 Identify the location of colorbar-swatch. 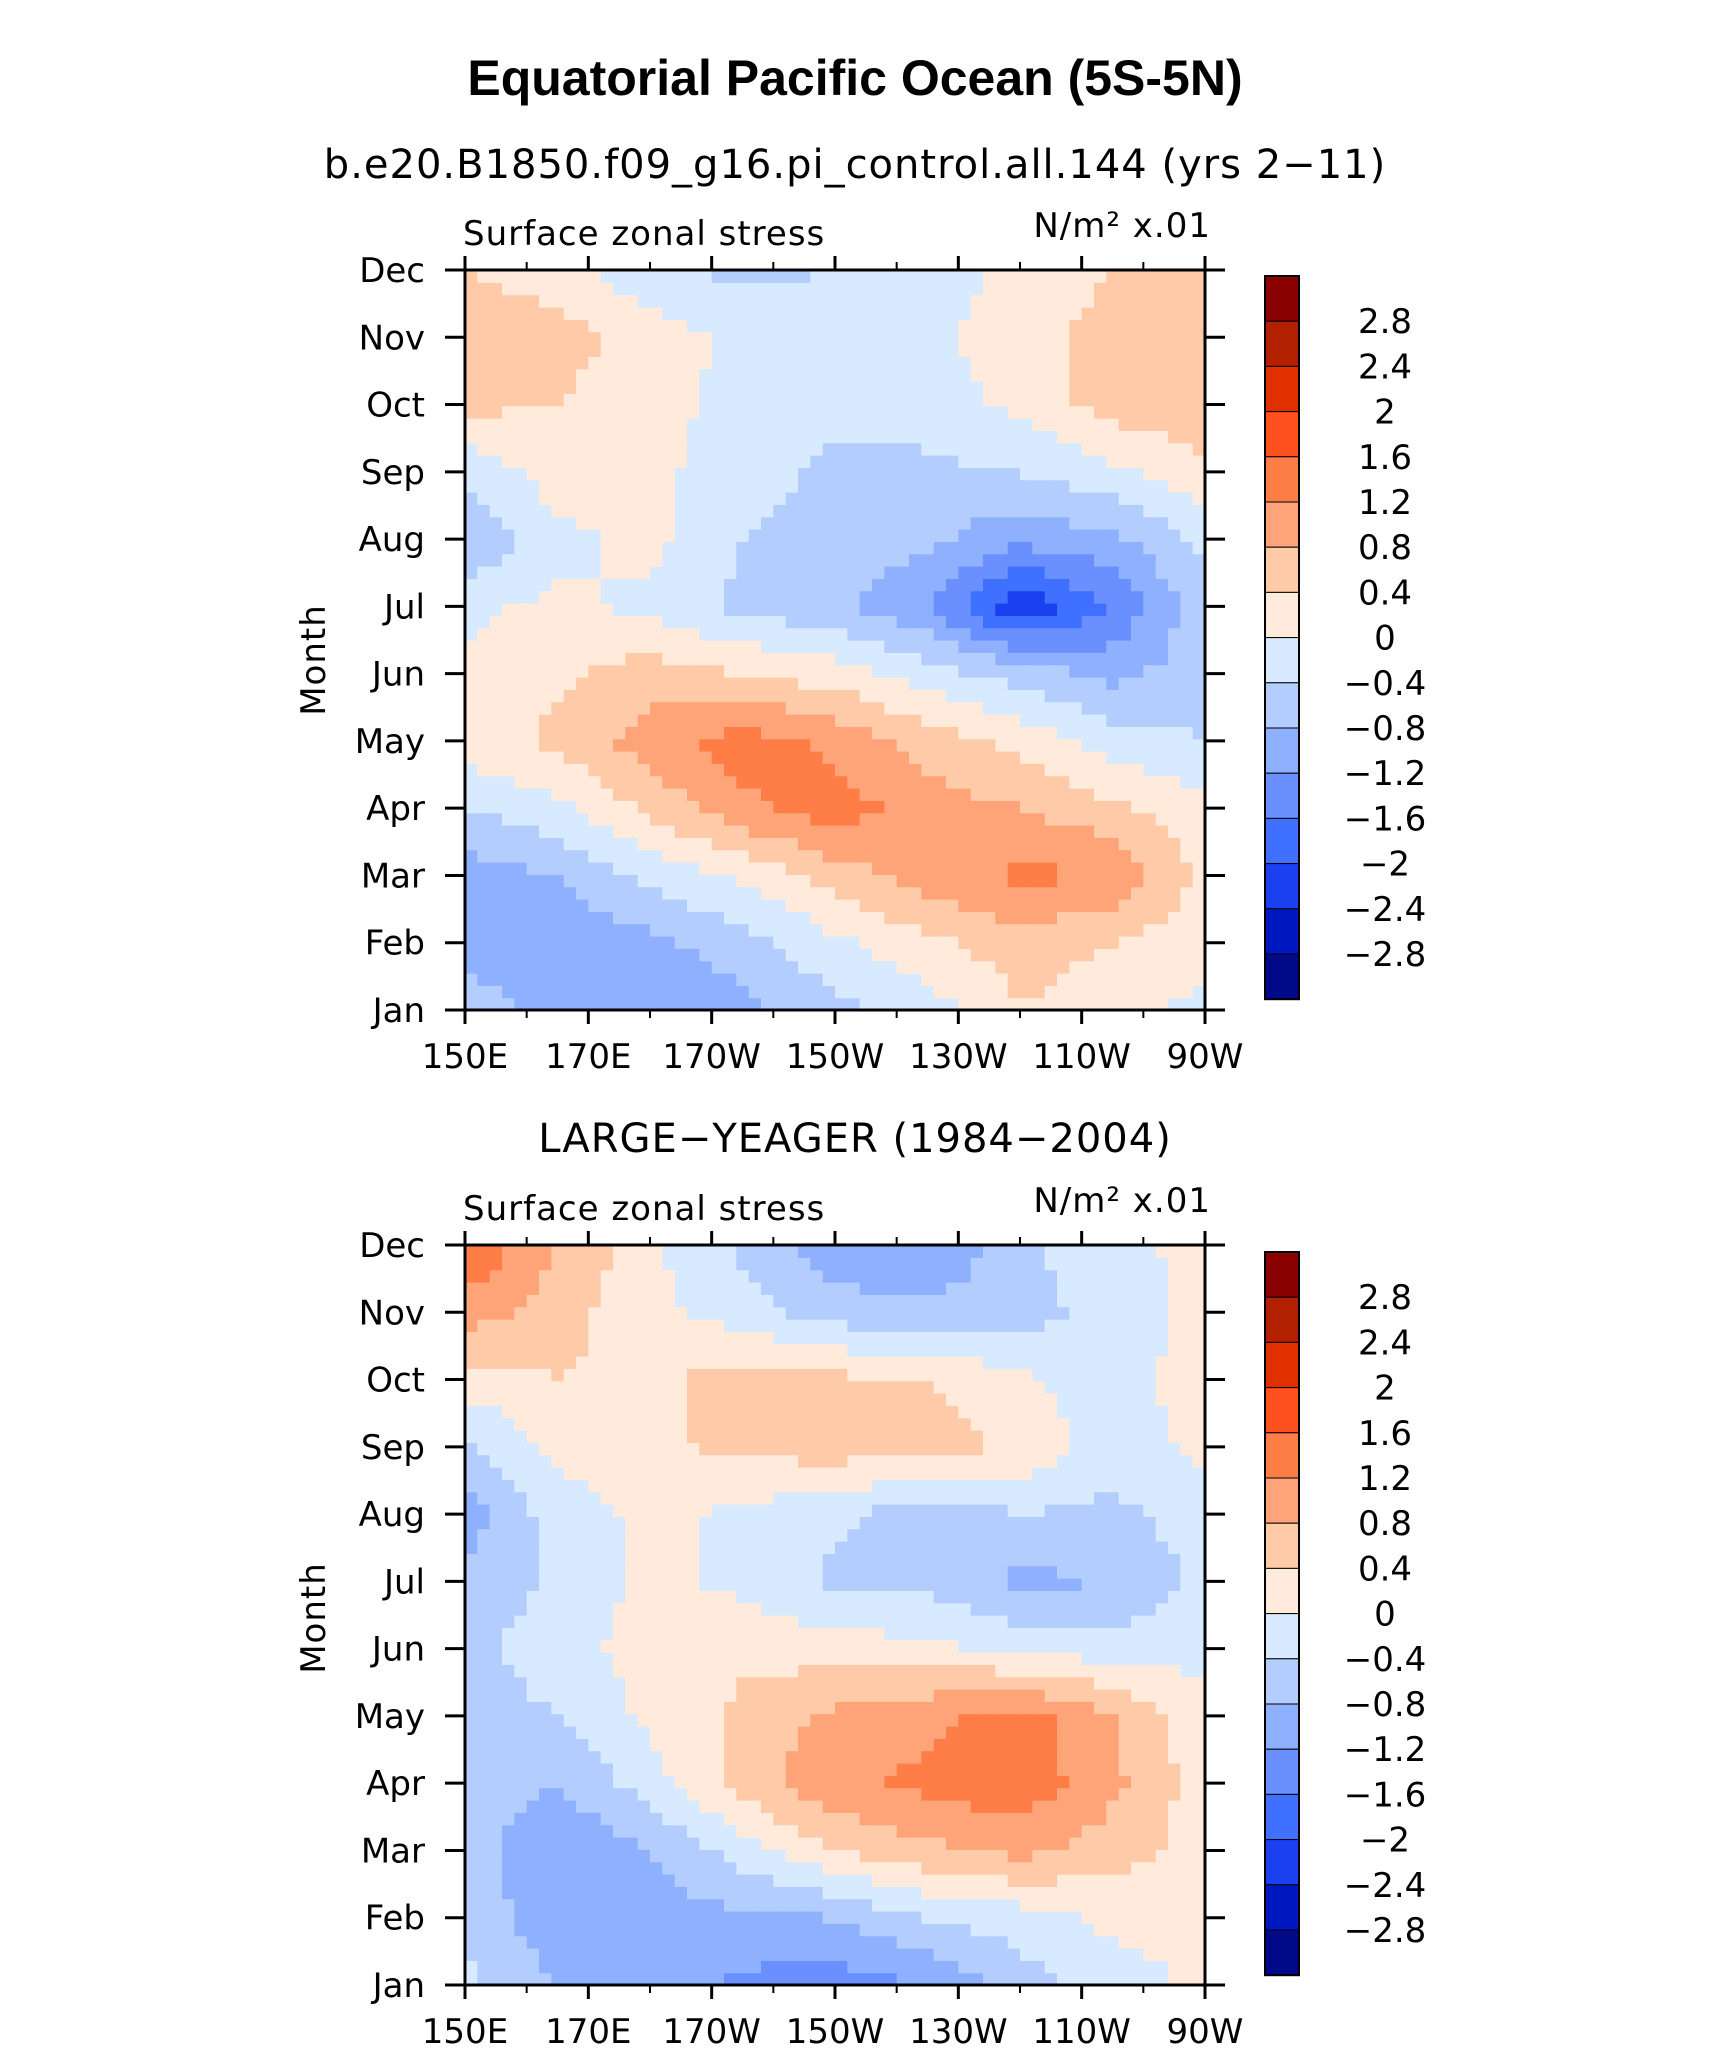
(1282, 389).